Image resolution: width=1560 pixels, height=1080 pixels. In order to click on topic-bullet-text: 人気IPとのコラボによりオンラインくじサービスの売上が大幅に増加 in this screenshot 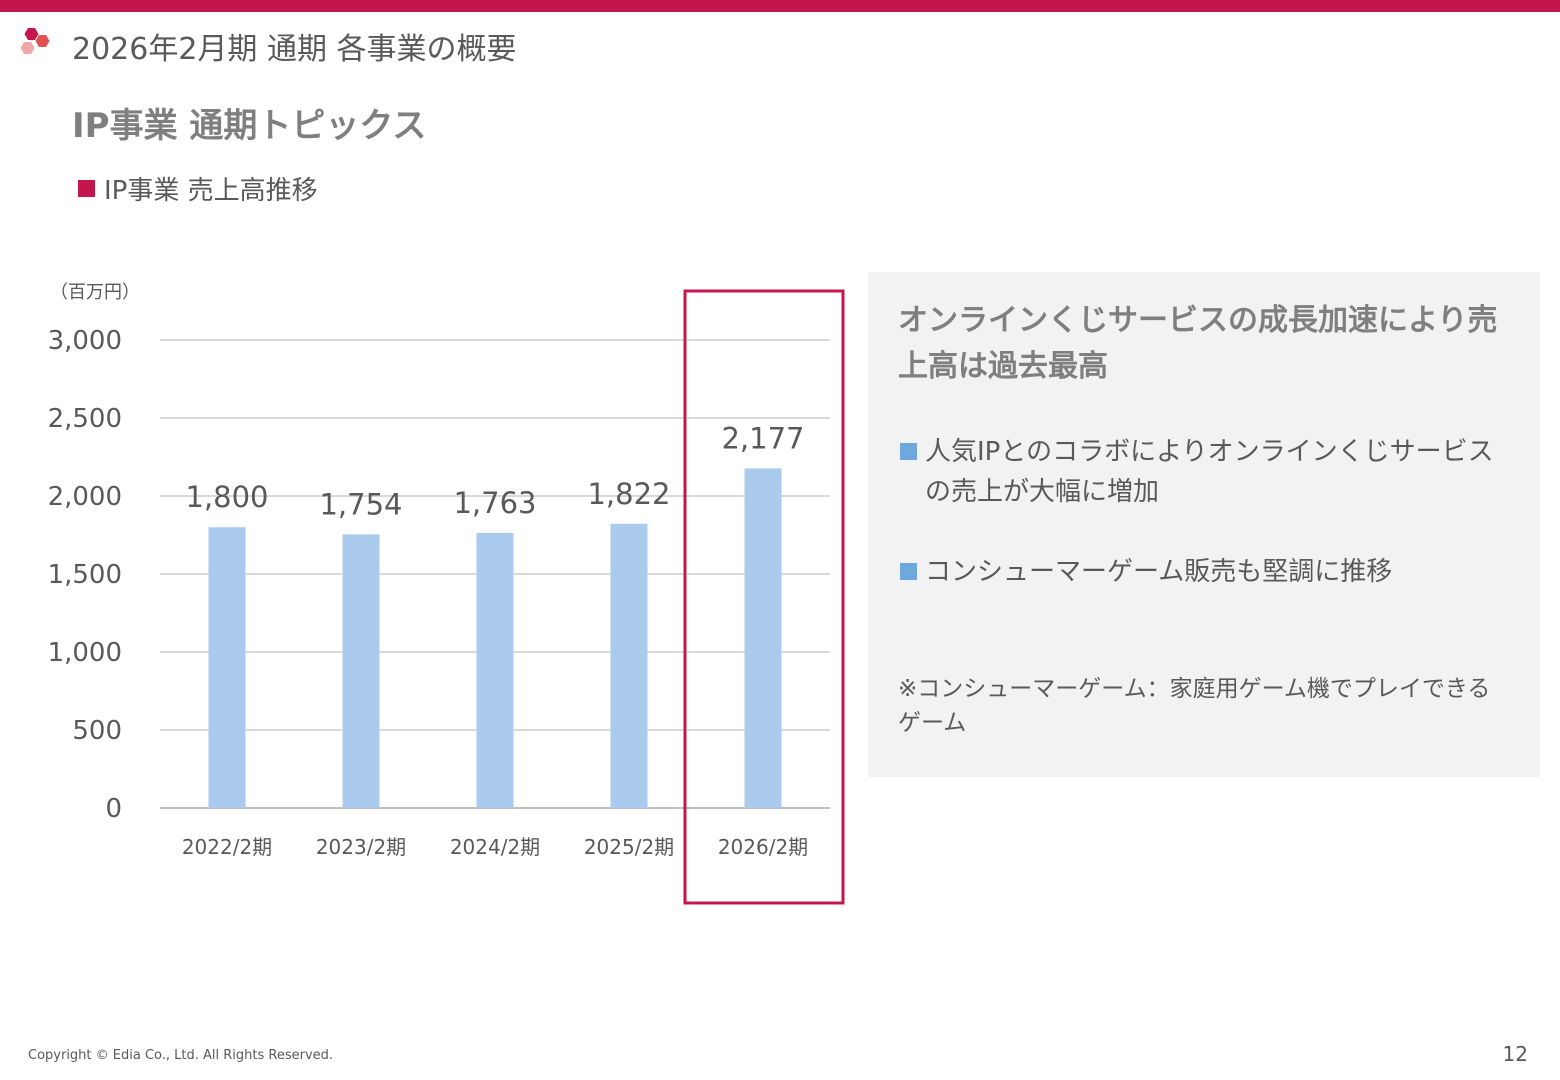, I will do `click(1209, 472)`.